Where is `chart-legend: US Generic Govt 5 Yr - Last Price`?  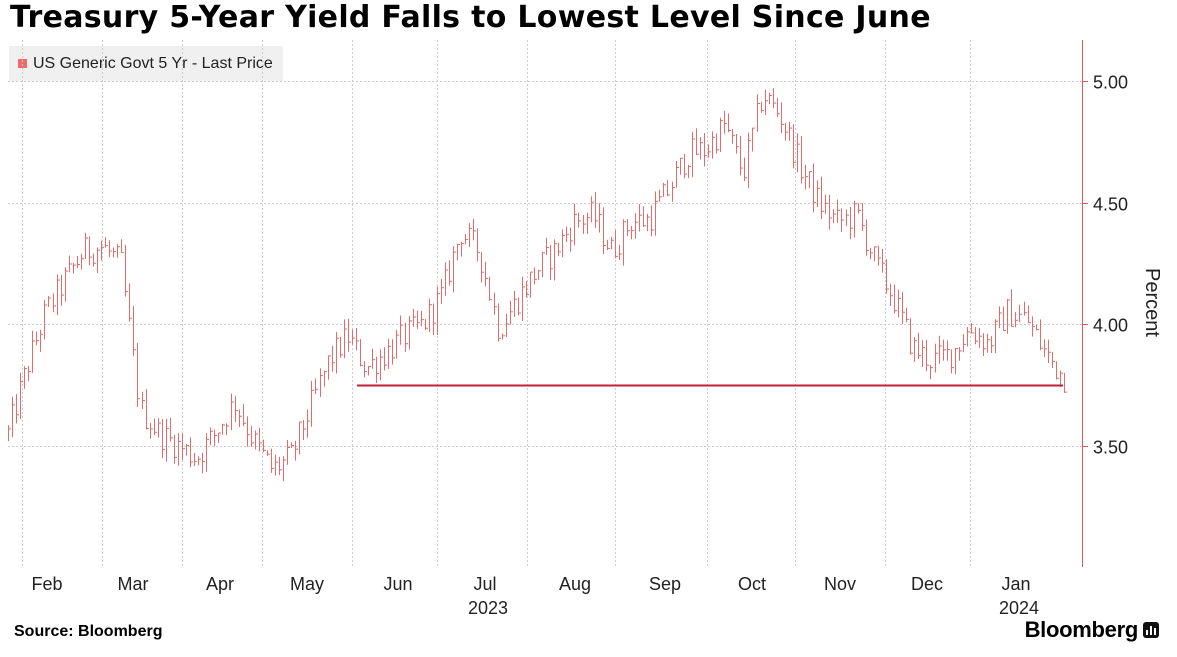 chart-legend: US Generic Govt 5 Yr - Last Price is located at coordinates (146, 63).